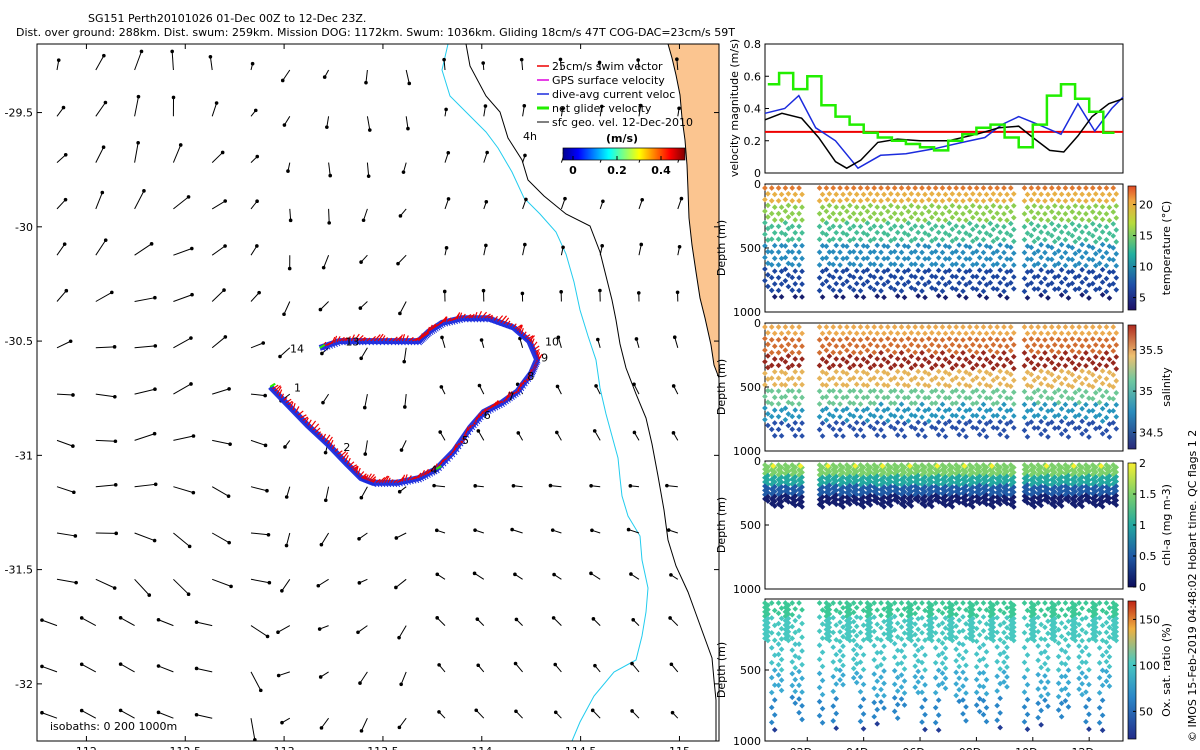  What do you see at coordinates (544, 358) in the screenshot?
I see `track-day-label: 9` at bounding box center [544, 358].